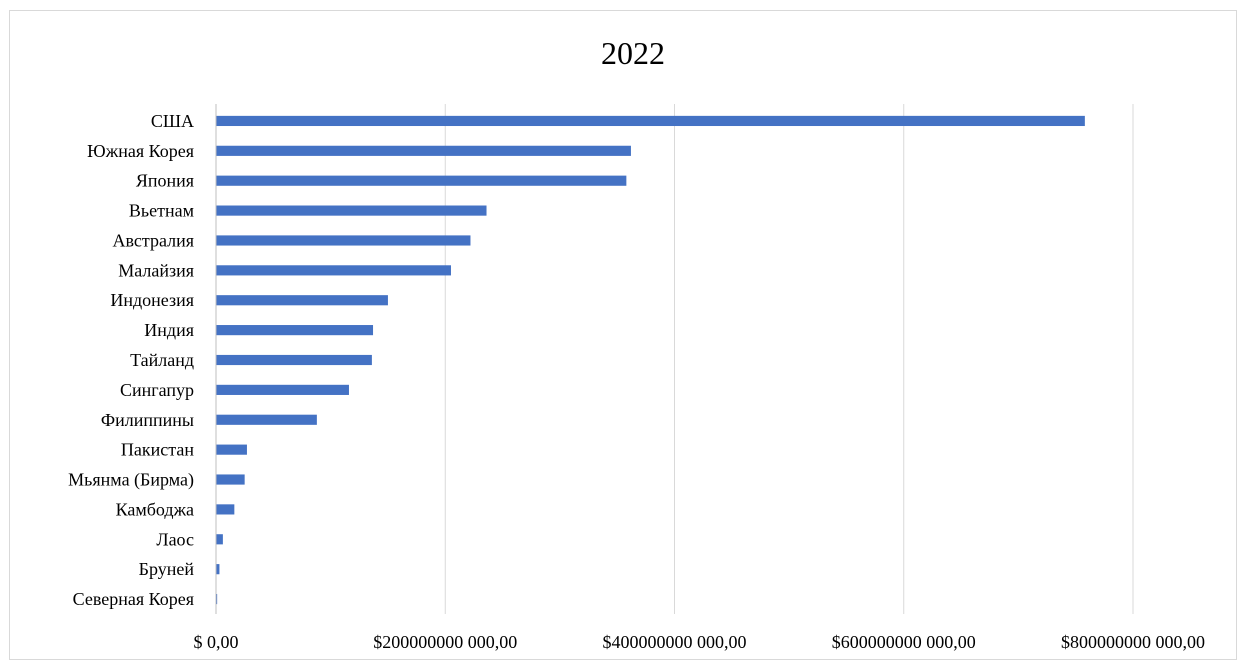 The image size is (1247, 669). What do you see at coordinates (167, 569) in the screenshot?
I see `category-label: Бруней` at bounding box center [167, 569].